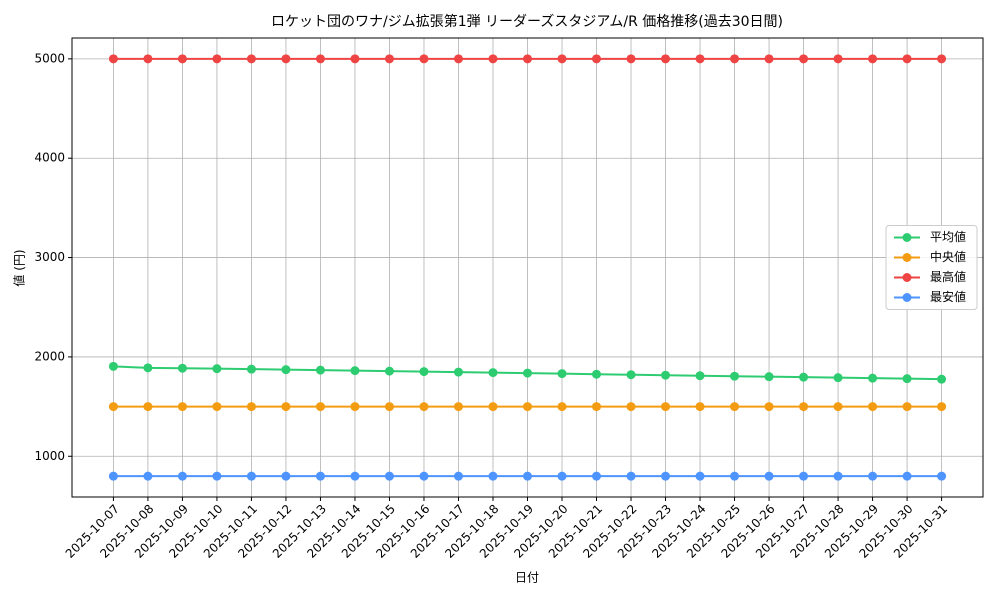 This screenshot has width=1000, height=600. Describe the element at coordinates (527, 578) in the screenshot. I see `x-axis-label: 日付` at that location.